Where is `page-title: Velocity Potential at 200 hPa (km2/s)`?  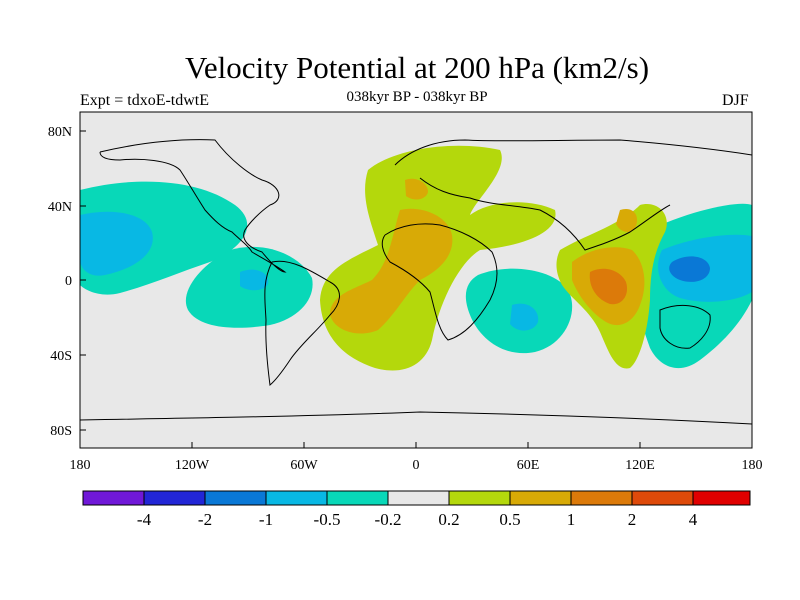
page-title: Velocity Potential at 200 hPa (km2/s) is located at coordinates (417, 67).